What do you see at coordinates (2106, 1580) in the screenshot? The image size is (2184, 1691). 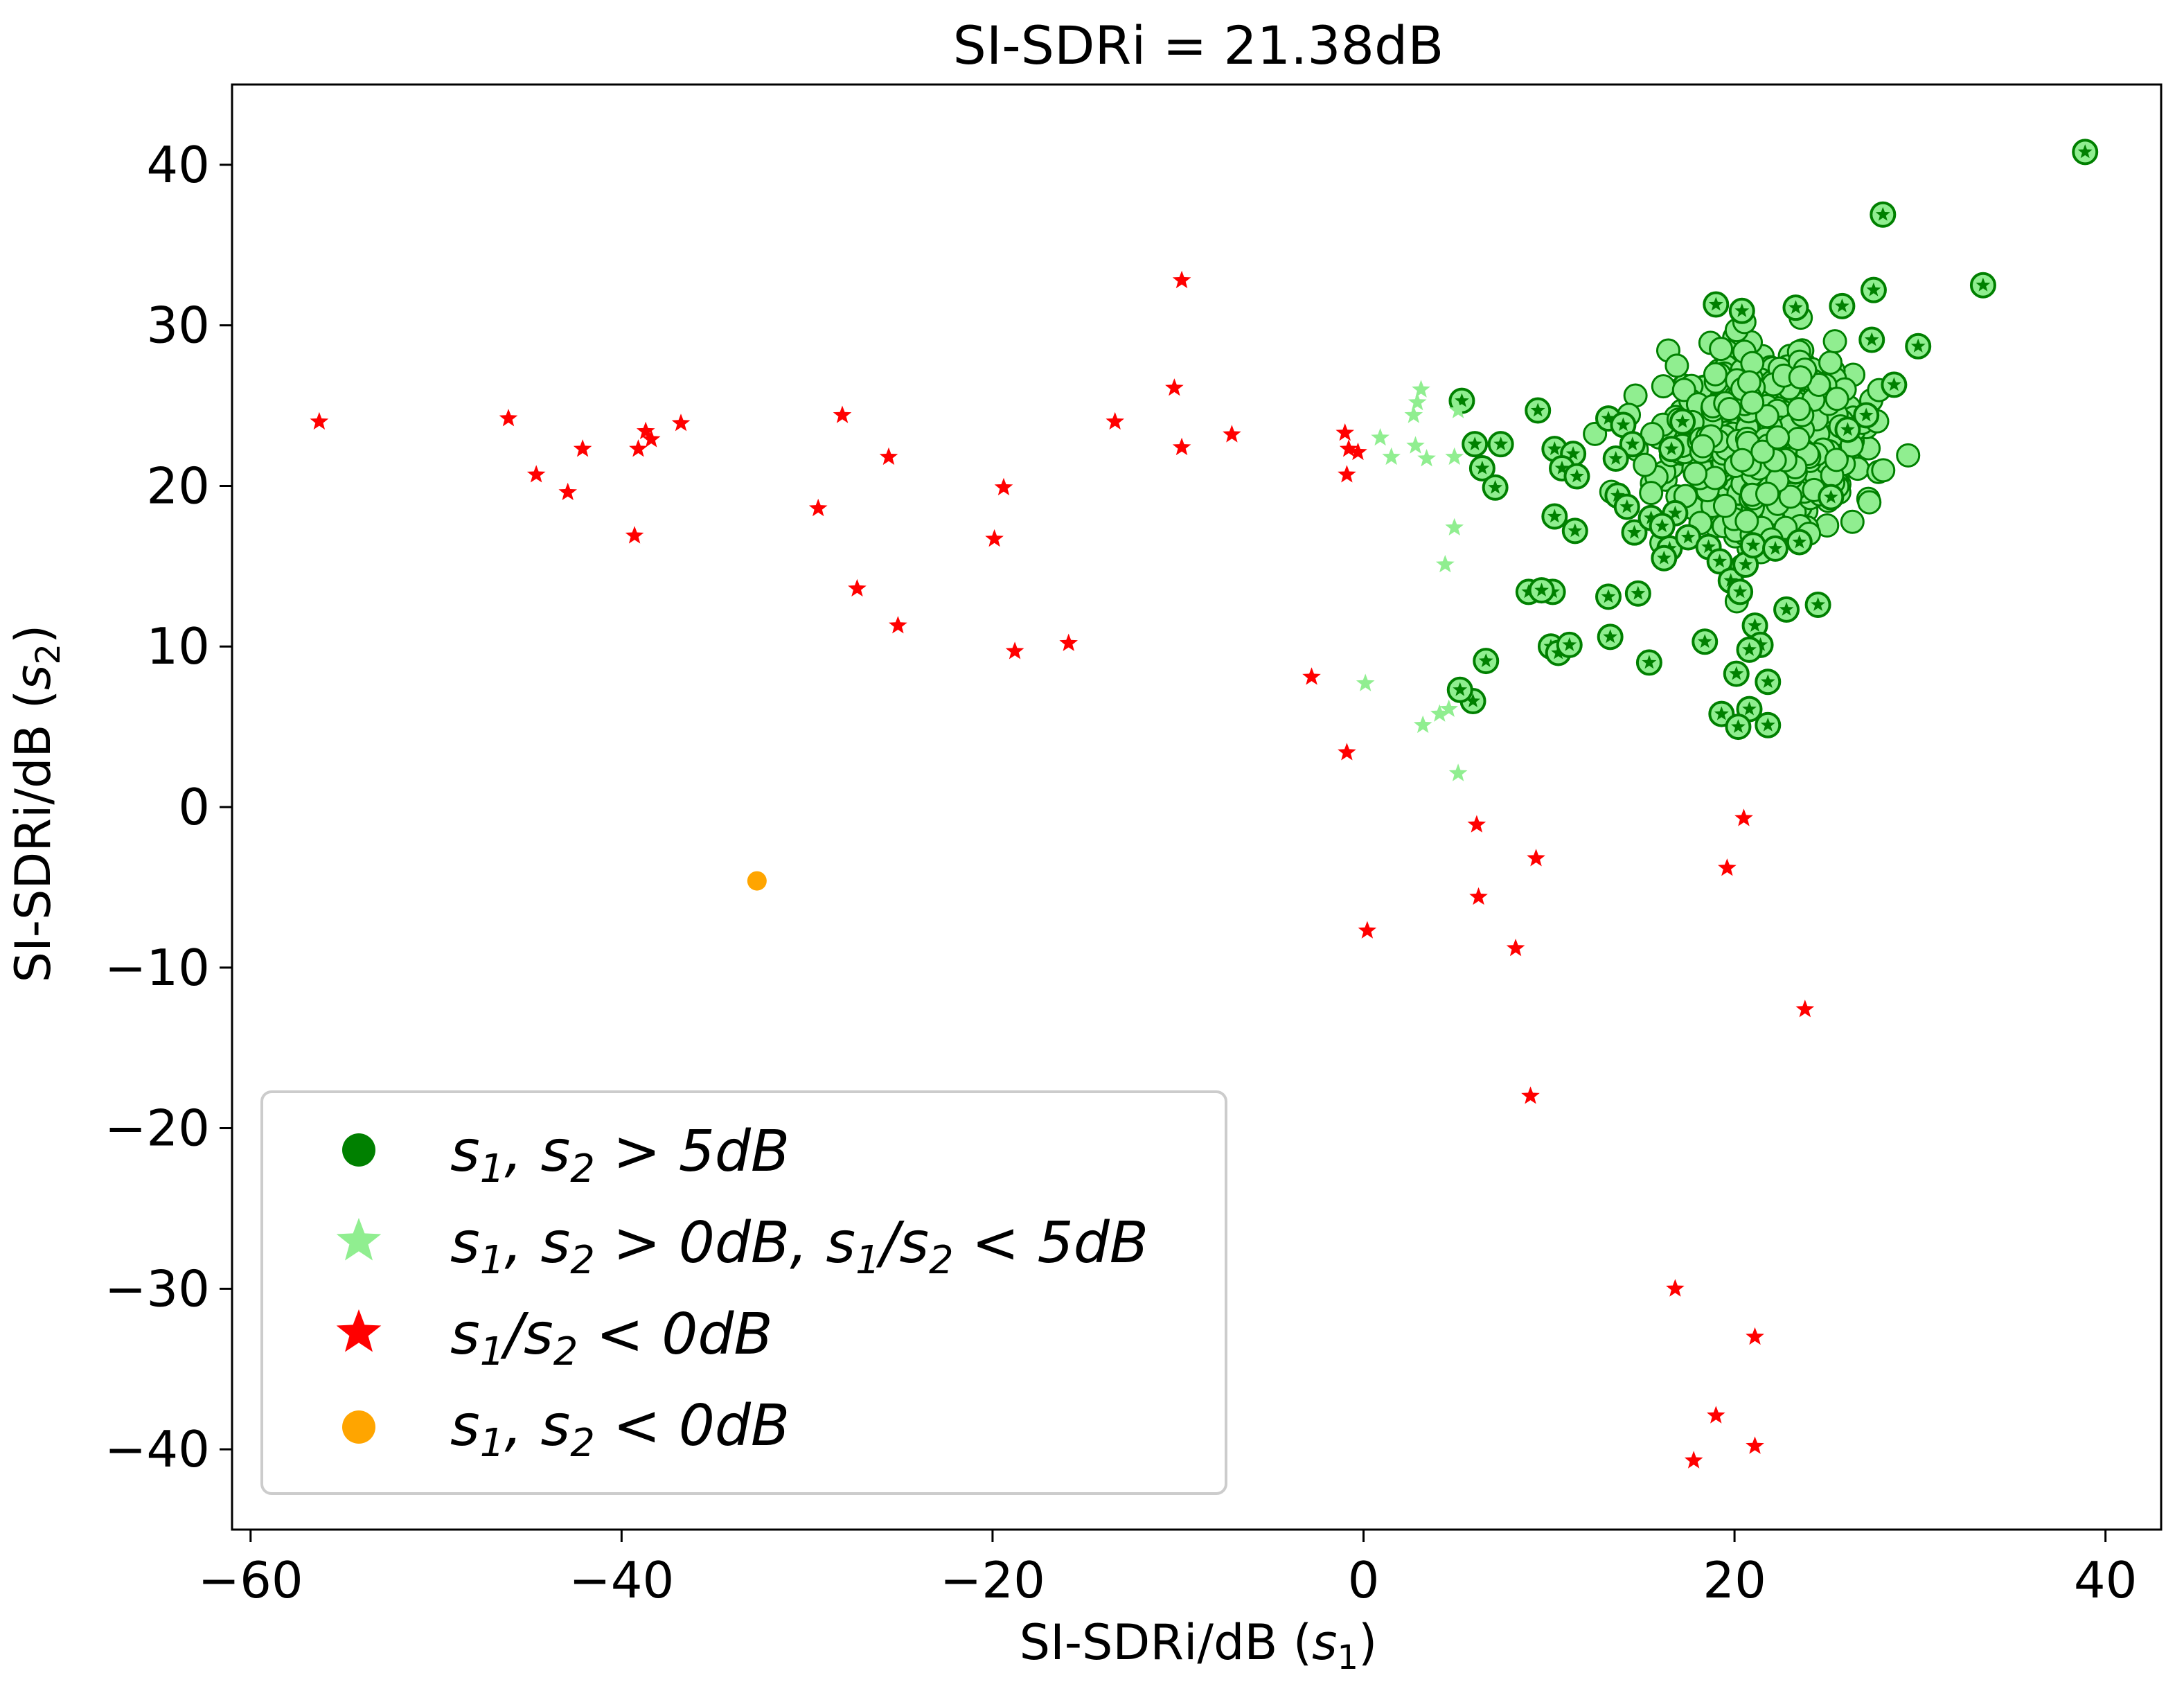 I see `x-tick-label: 40` at bounding box center [2106, 1580].